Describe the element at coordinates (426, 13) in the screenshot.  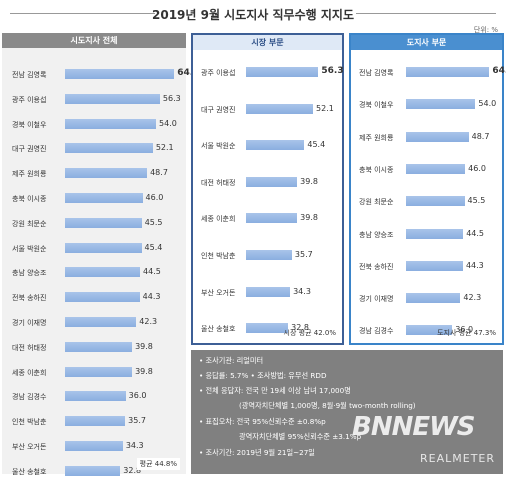
I see `title-rule-right` at that location.